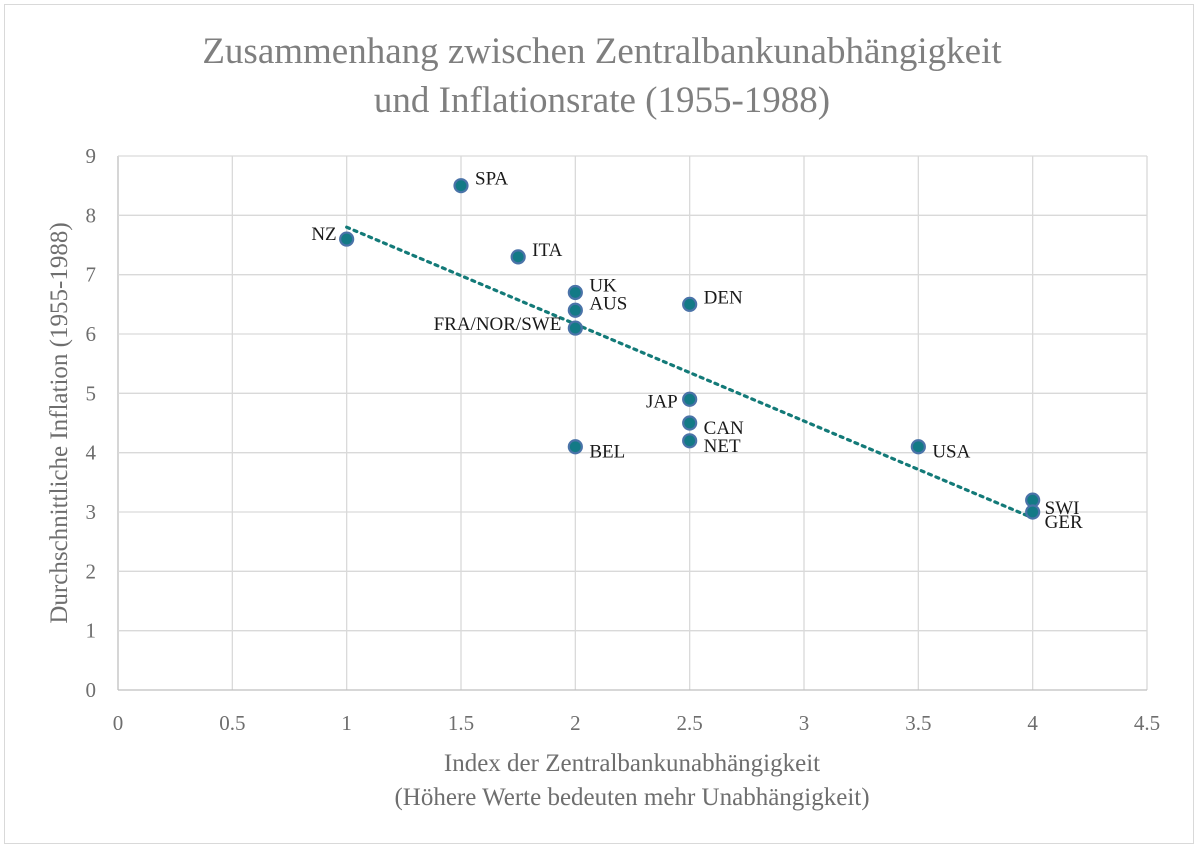 This screenshot has height=850, width=1200. What do you see at coordinates (603, 285) in the screenshot?
I see `point-label: UK` at bounding box center [603, 285].